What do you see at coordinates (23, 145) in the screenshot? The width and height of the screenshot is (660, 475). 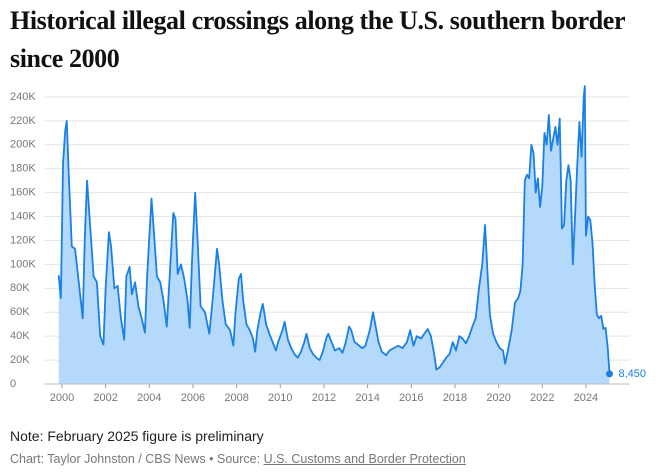 I see `y-tick-label: 200K` at bounding box center [23, 145].